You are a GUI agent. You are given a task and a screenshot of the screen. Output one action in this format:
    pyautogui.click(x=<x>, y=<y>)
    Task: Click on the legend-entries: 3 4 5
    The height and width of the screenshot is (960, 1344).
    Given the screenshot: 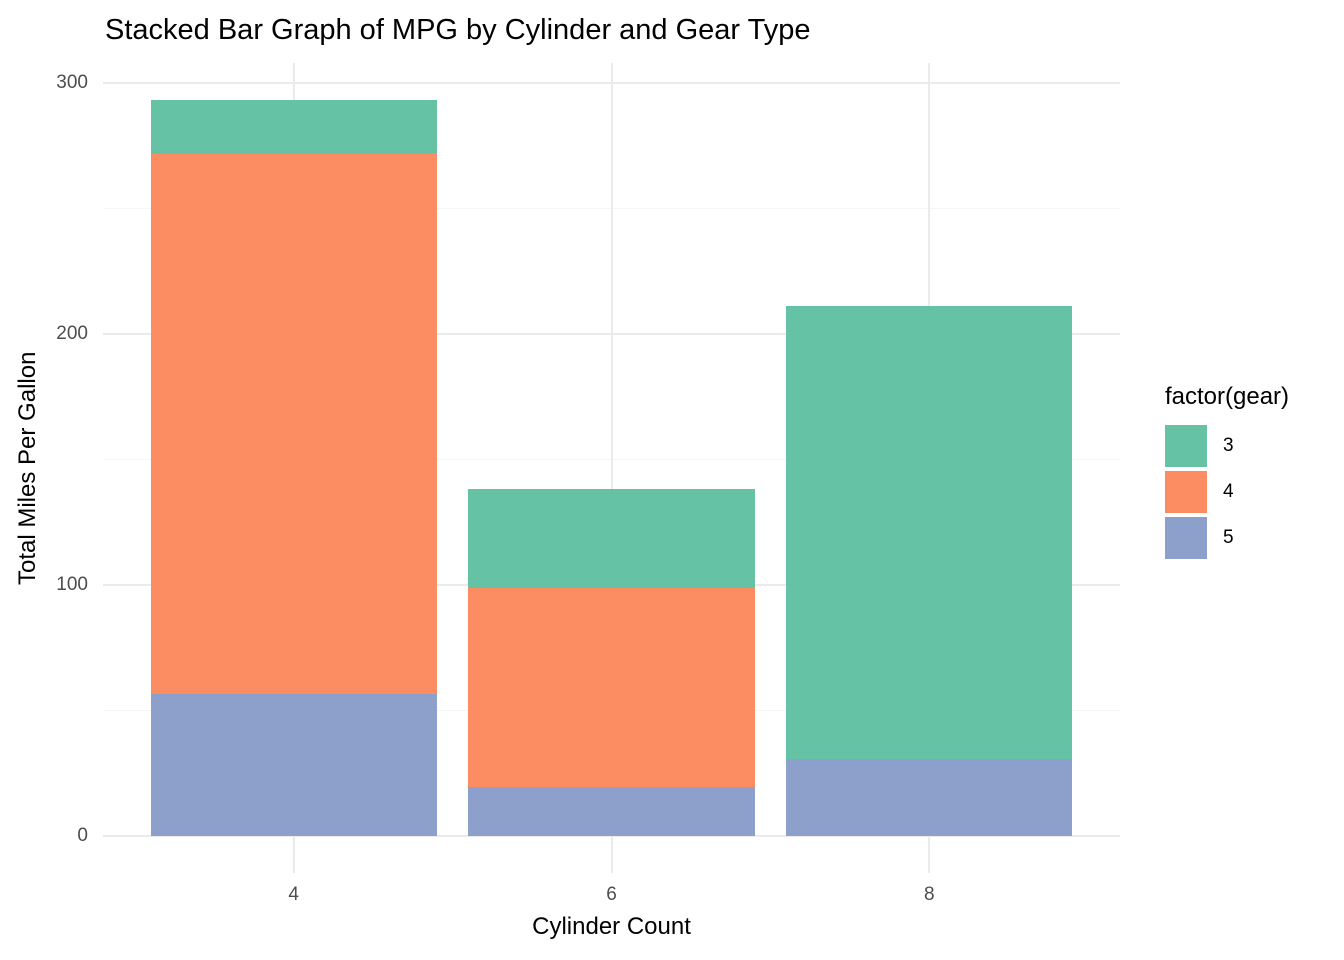 What is the action you would take?
    pyautogui.click(x=1227, y=492)
    